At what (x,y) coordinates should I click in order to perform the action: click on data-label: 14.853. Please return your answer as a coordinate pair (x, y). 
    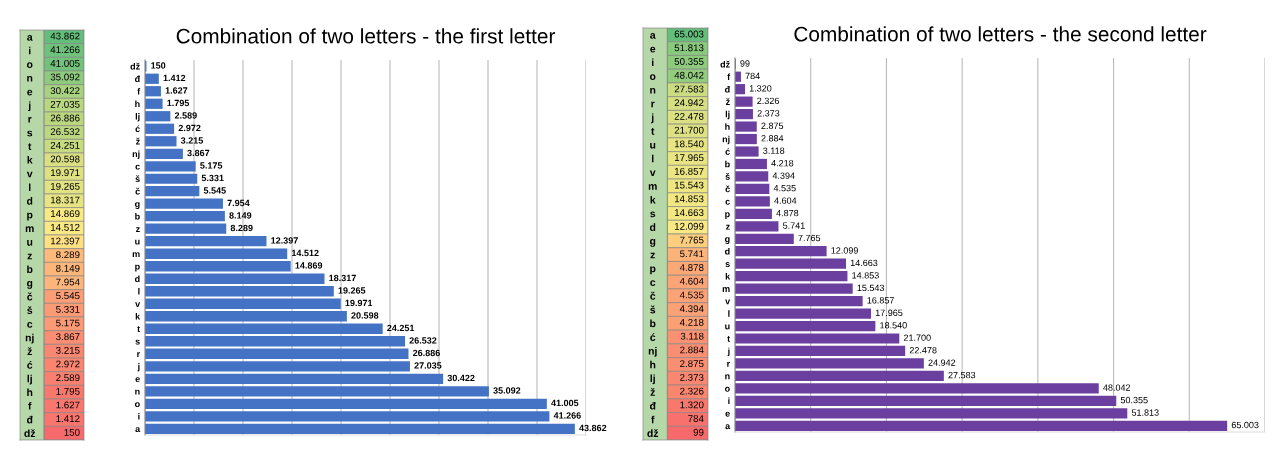
    Looking at the image, I should click on (865, 275).